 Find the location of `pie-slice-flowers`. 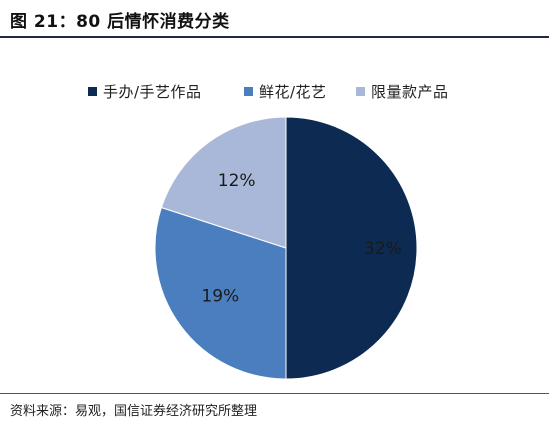

pie-slice-flowers is located at coordinates (220, 293).